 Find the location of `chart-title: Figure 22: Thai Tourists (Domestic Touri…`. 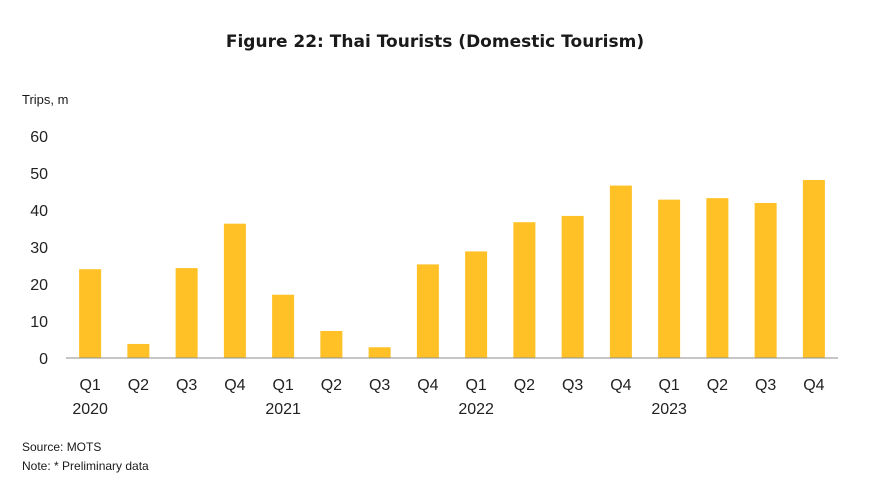

chart-title: Figure 22: Thai Tourists (Domestic Touri… is located at coordinates (435, 42).